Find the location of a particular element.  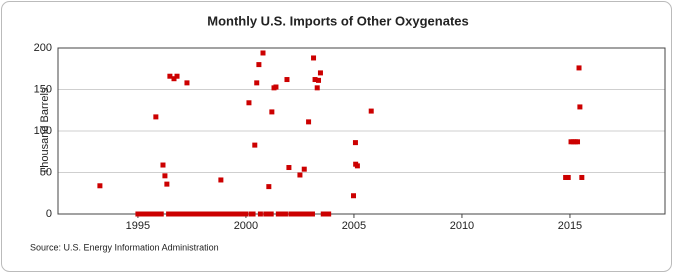

x-tick-label: 2015 is located at coordinates (570, 226).